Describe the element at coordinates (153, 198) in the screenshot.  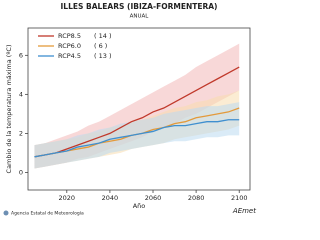
I see `x-tick-label: 2060` at that location.